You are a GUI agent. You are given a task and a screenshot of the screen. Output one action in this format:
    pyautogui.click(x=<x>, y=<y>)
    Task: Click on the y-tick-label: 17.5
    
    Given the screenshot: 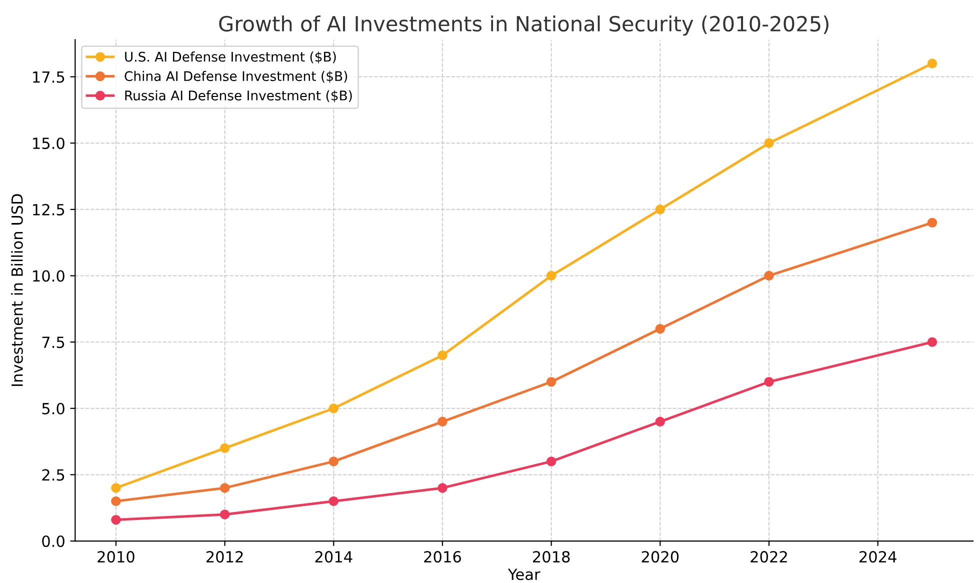 What is the action you would take?
    pyautogui.click(x=48, y=77)
    